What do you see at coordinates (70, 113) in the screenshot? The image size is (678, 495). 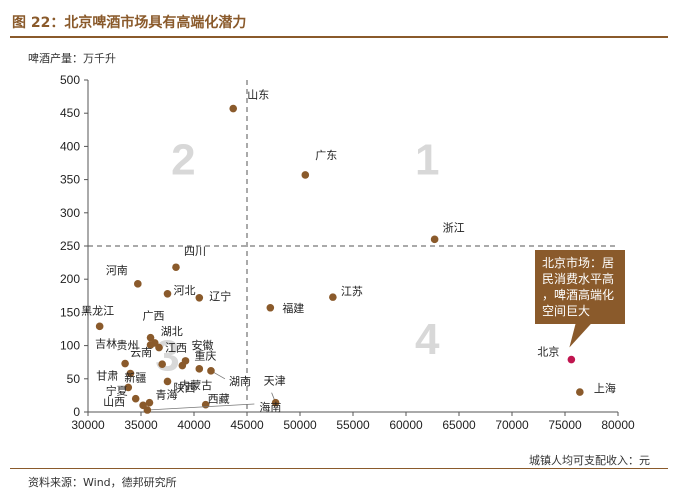 I see `y-tick-label: 450` at bounding box center [70, 113].